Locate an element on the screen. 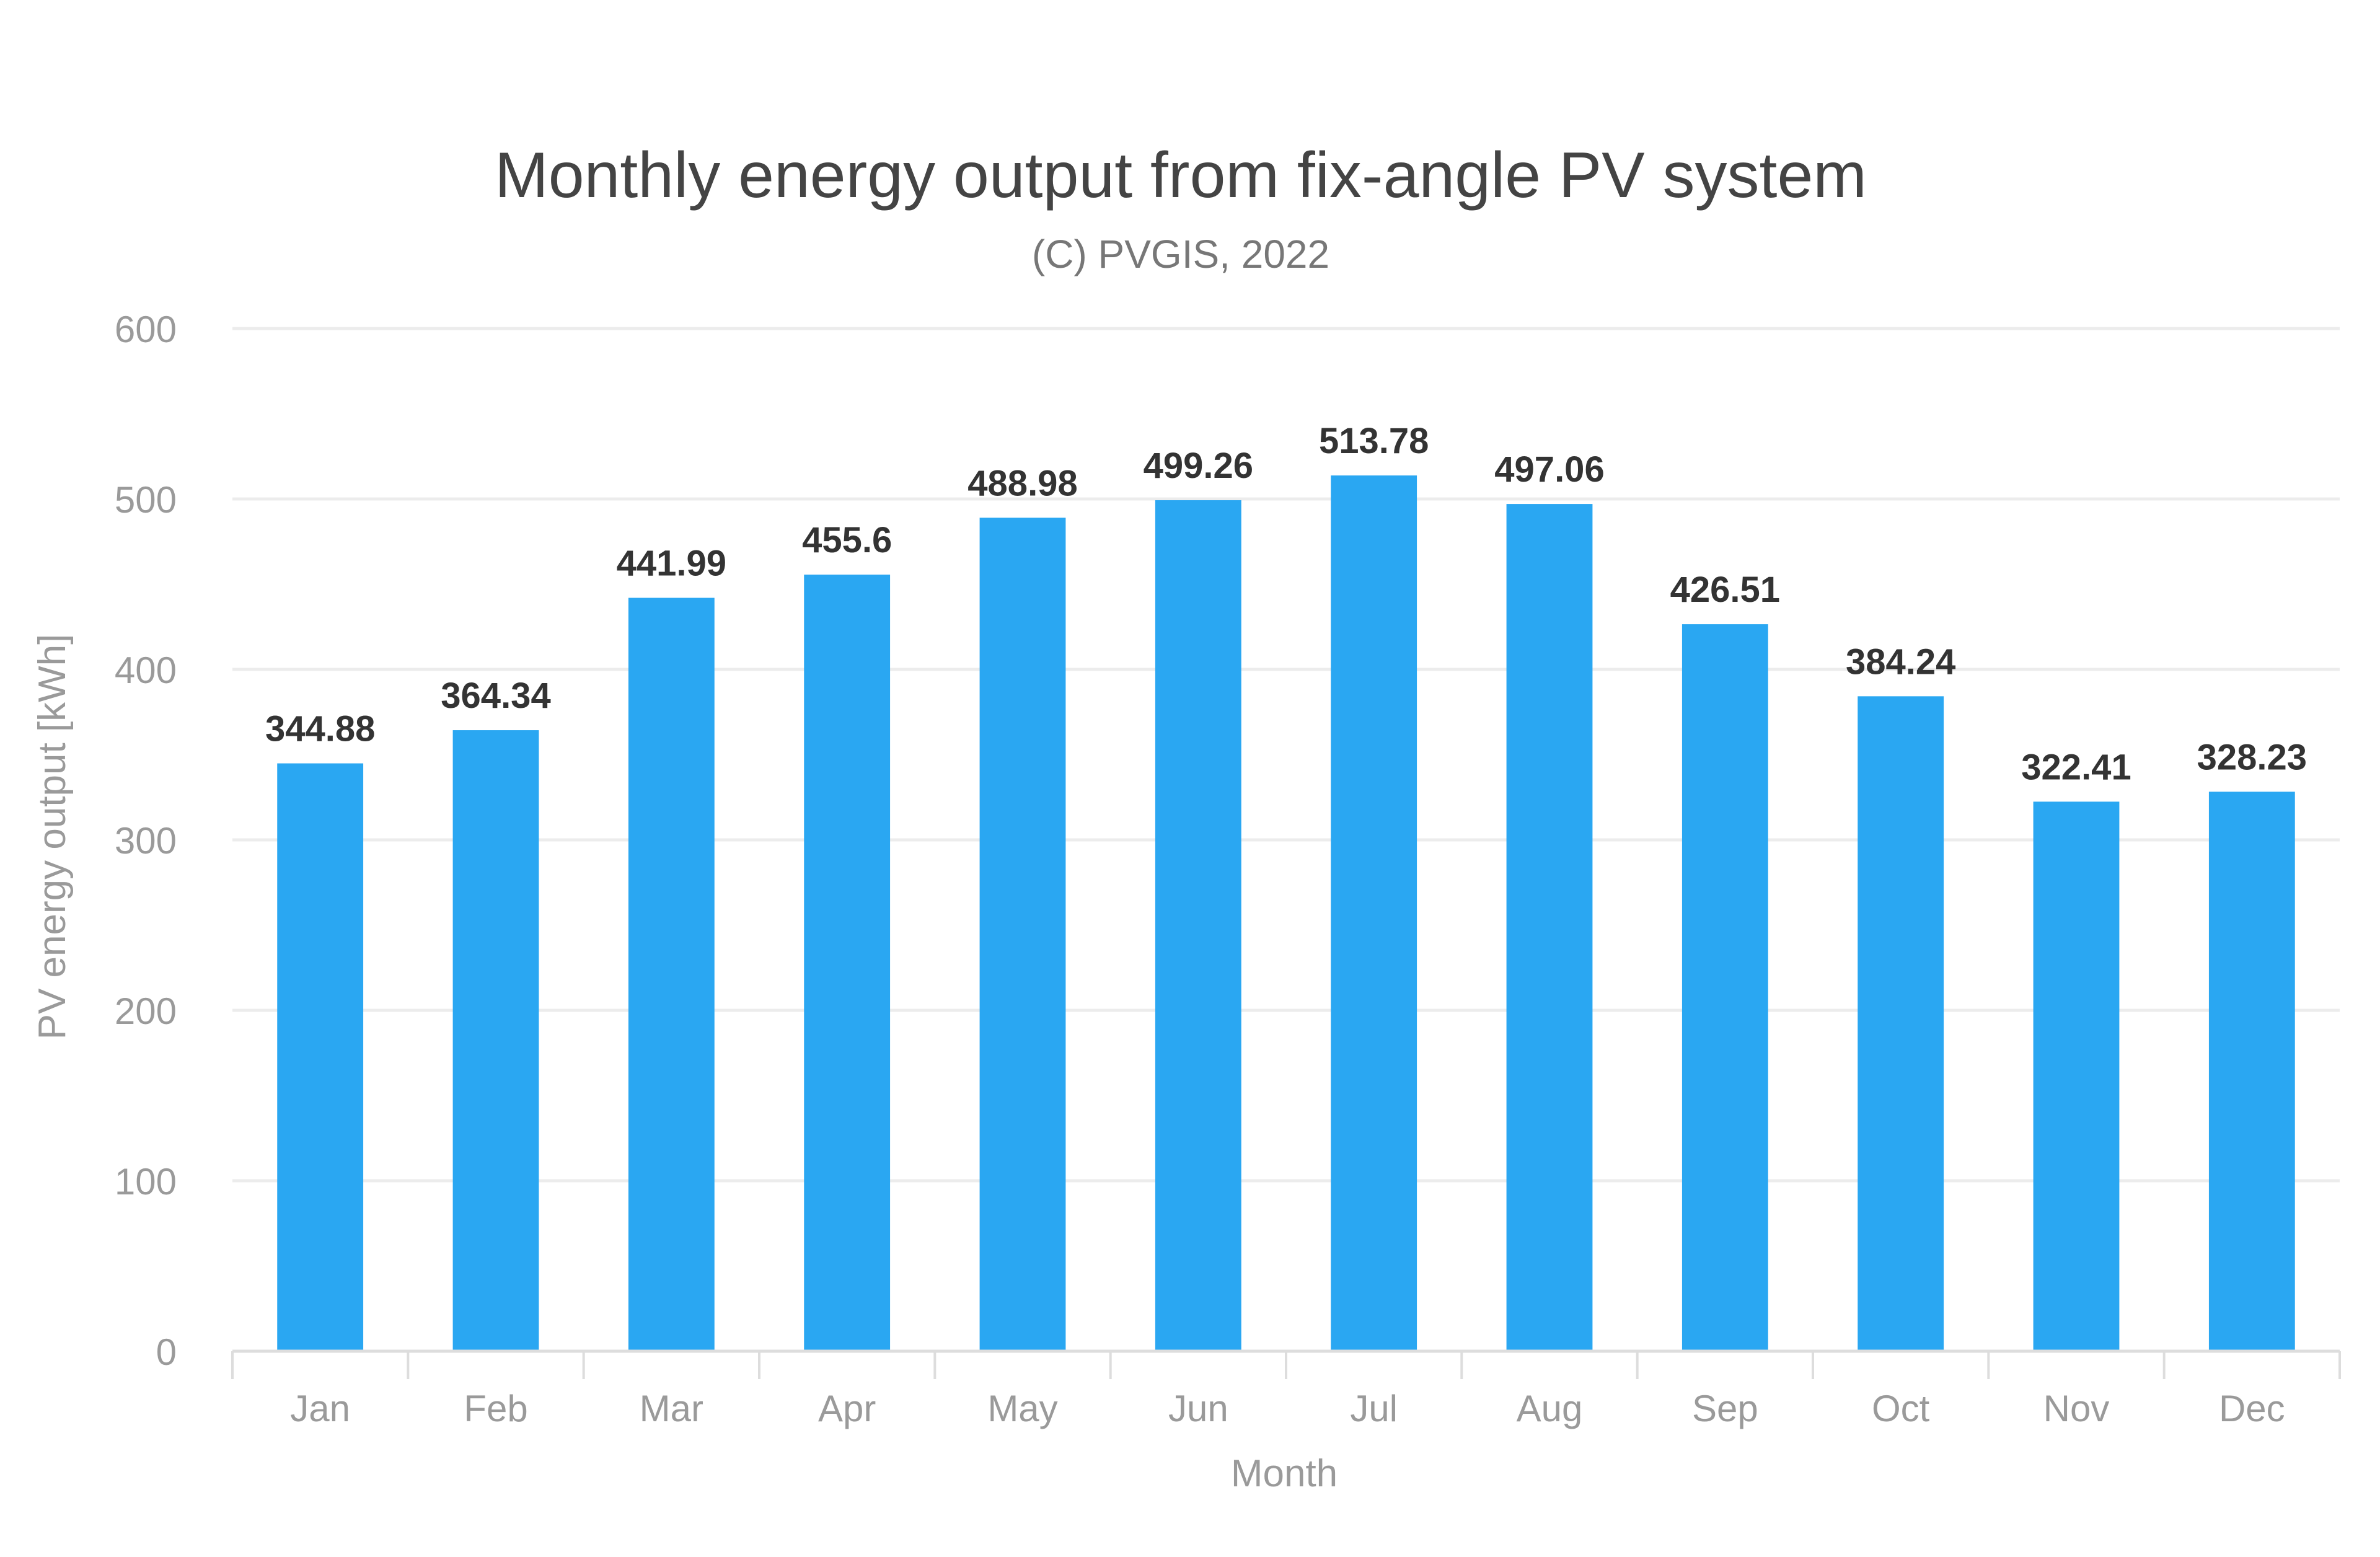  data-label-may: 488.98 is located at coordinates (1022, 483).